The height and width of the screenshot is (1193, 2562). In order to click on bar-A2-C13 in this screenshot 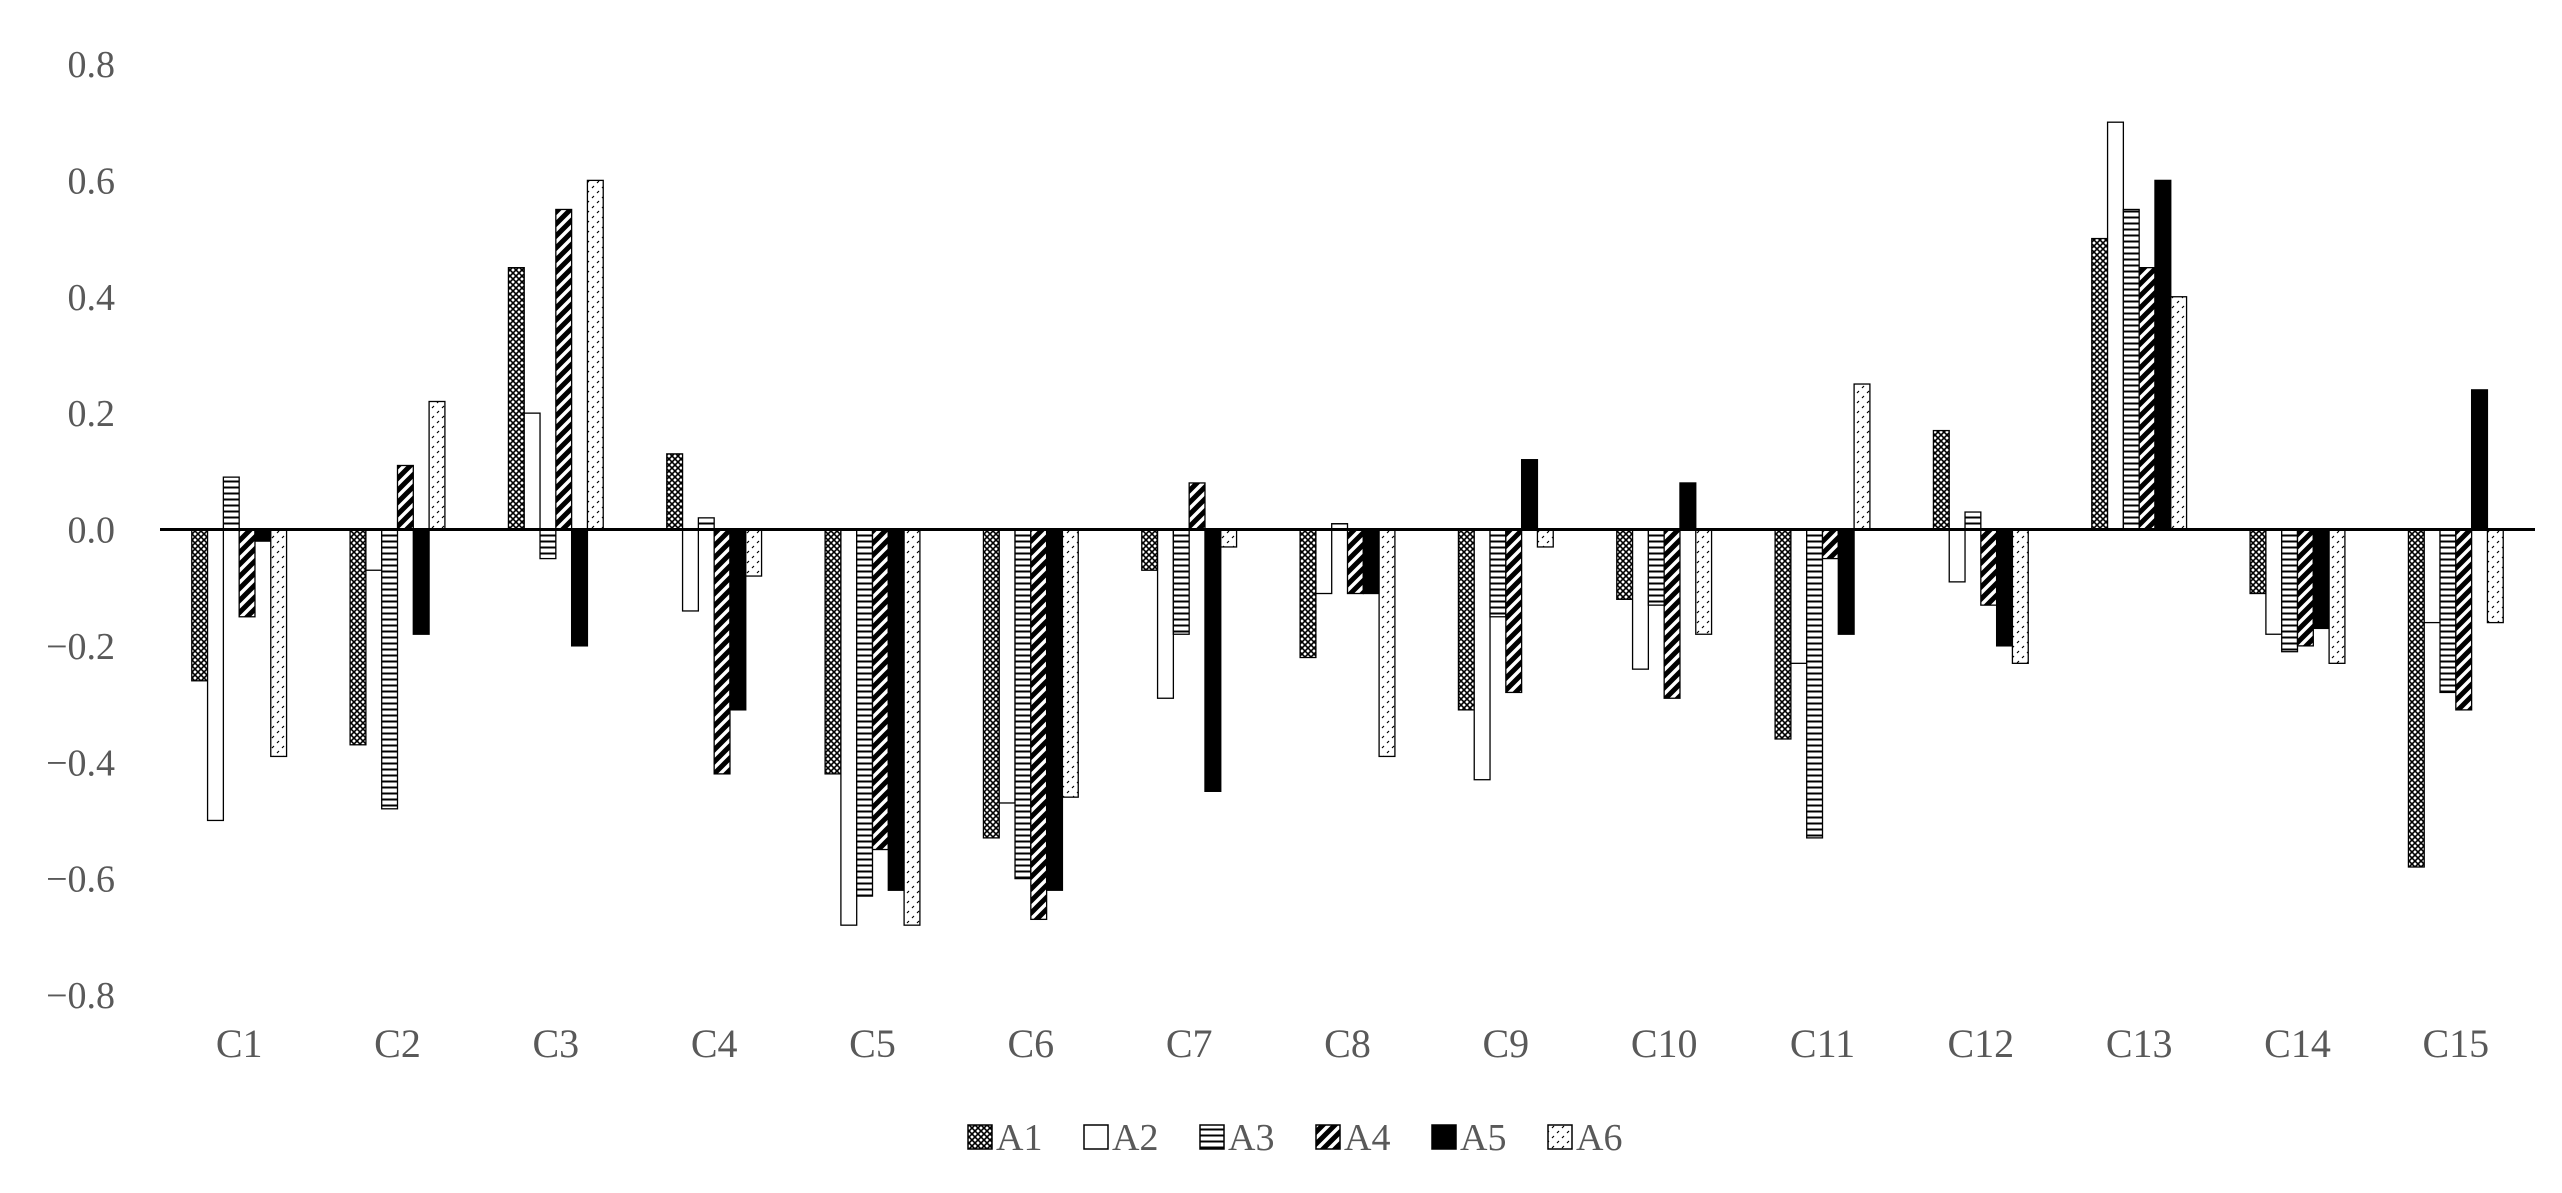, I will do `click(2115, 326)`.